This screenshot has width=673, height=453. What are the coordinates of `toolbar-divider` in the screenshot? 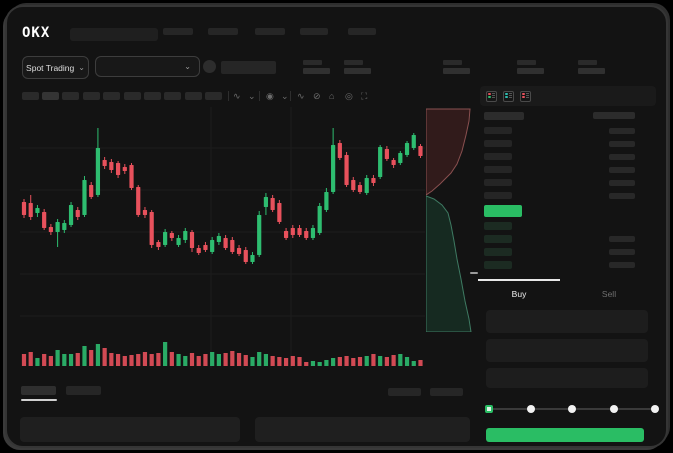 It's located at (228, 96).